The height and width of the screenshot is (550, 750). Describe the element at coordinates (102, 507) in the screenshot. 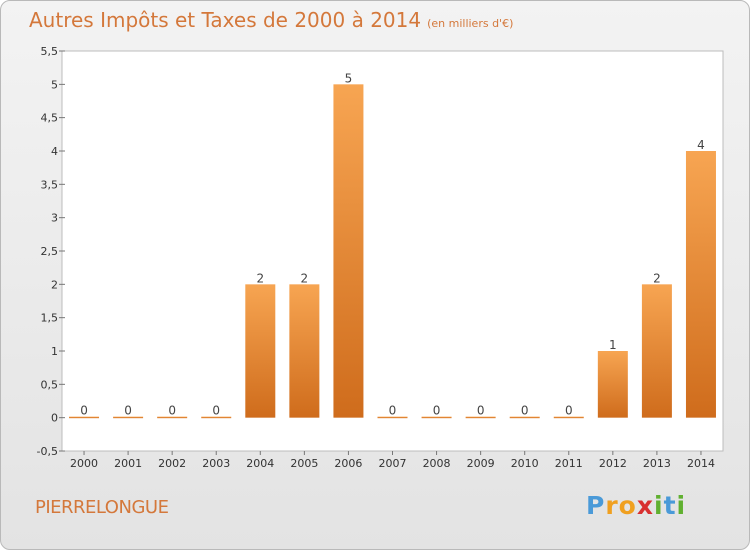

I see `commune-name: PIERRELONGUE` at that location.